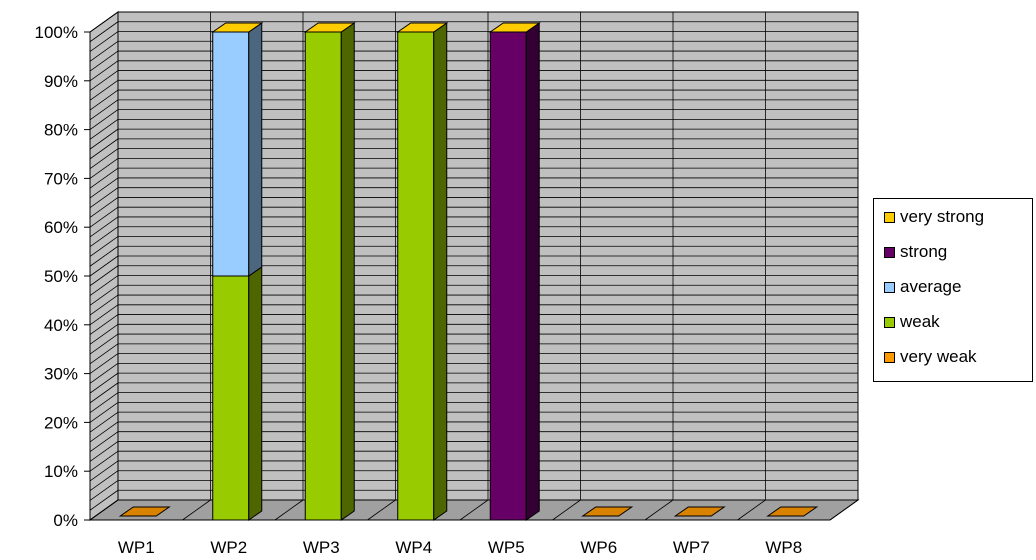 The width and height of the screenshot is (1036, 560). What do you see at coordinates (61, 81) in the screenshot?
I see `y-tick-label: 90%` at bounding box center [61, 81].